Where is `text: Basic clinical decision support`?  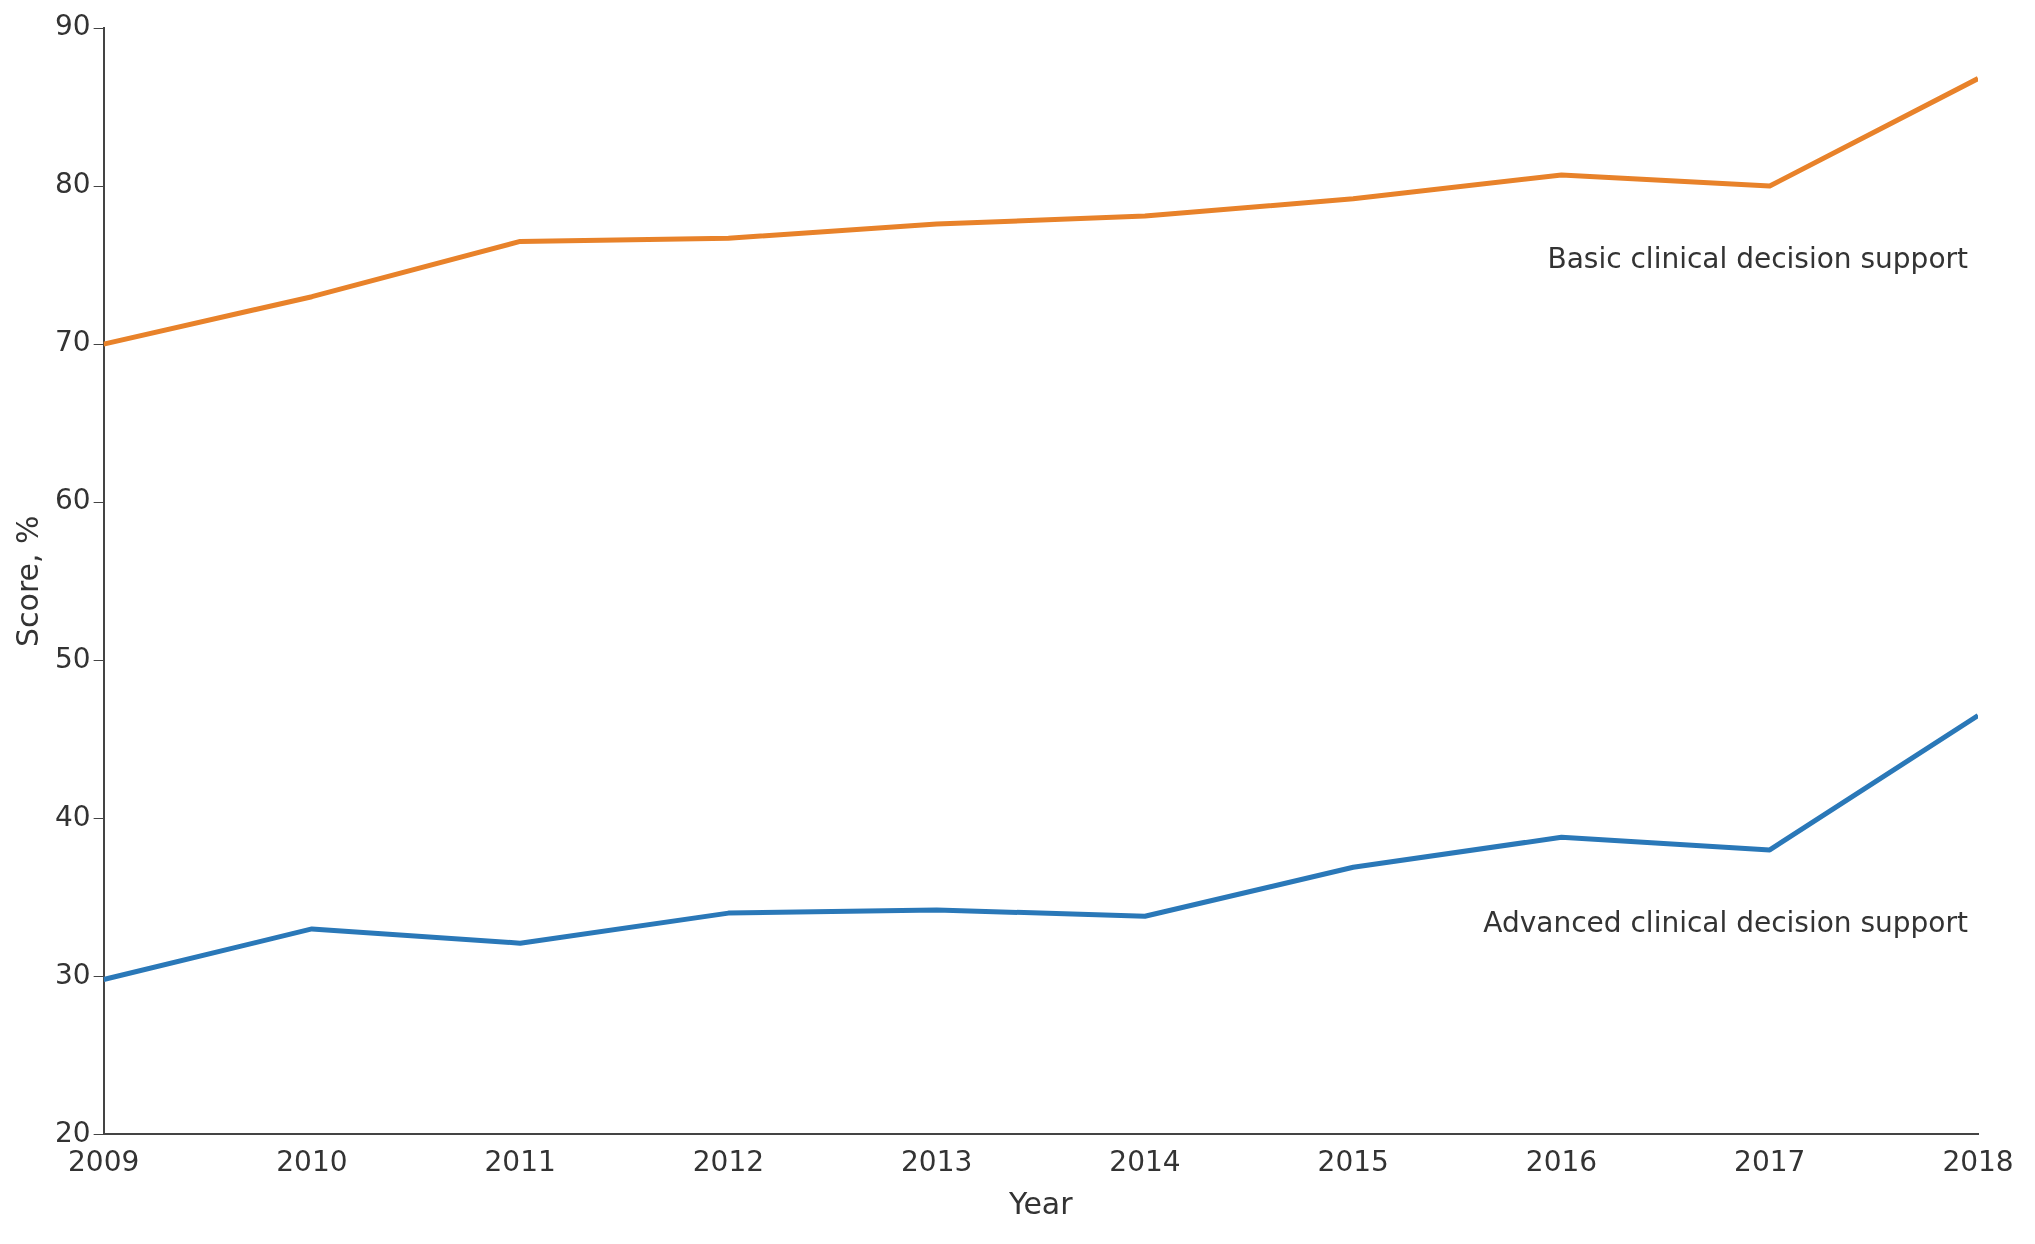 text: Basic clinical decision support is located at coordinates (1758, 259).